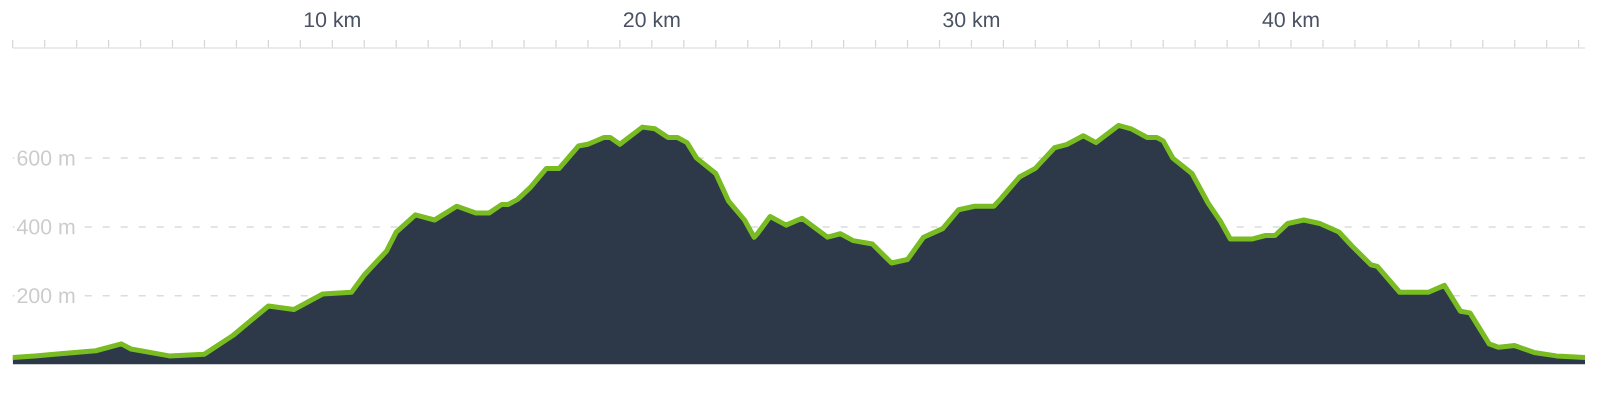 The height and width of the screenshot is (403, 1600). What do you see at coordinates (651, 19) in the screenshot?
I see `x-tick-label: 20 km` at bounding box center [651, 19].